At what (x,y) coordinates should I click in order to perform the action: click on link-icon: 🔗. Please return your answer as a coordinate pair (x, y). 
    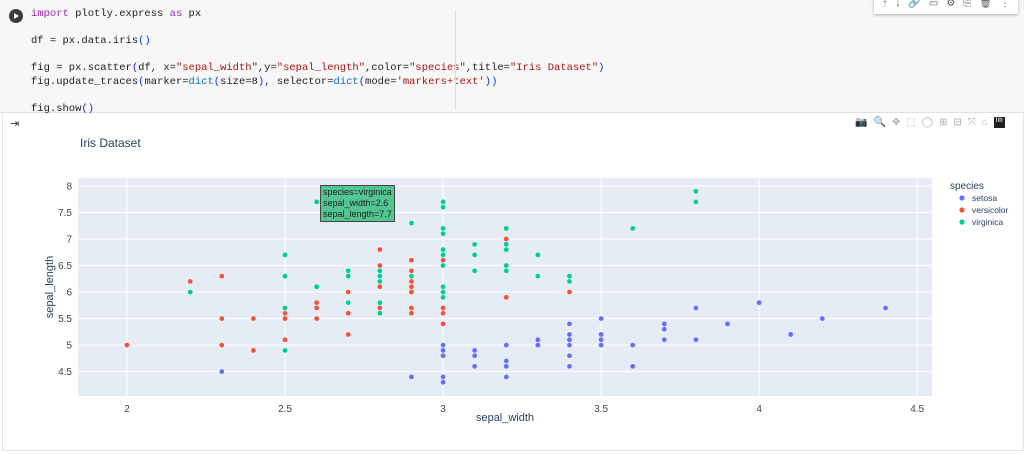
    Looking at the image, I should click on (914, 4).